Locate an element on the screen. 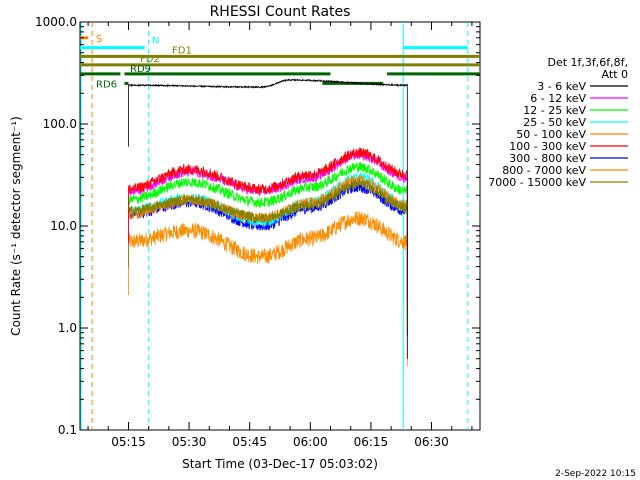 The height and width of the screenshot is (480, 640). legend-label: 7000 - 15000 keV is located at coordinates (537, 182).